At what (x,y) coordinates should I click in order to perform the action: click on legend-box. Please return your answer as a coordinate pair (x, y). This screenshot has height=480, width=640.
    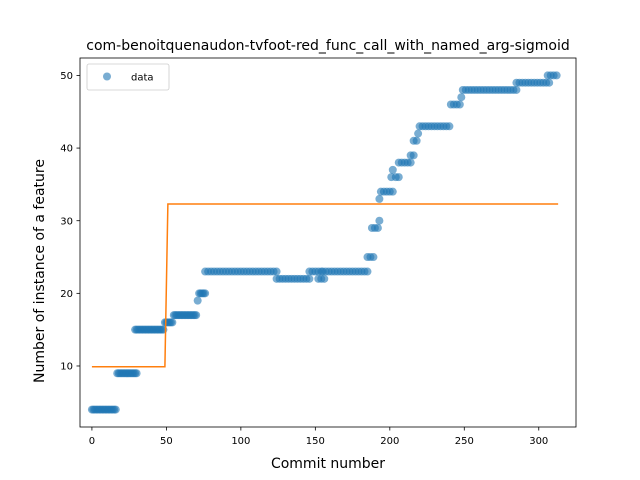
    Looking at the image, I should click on (128, 77).